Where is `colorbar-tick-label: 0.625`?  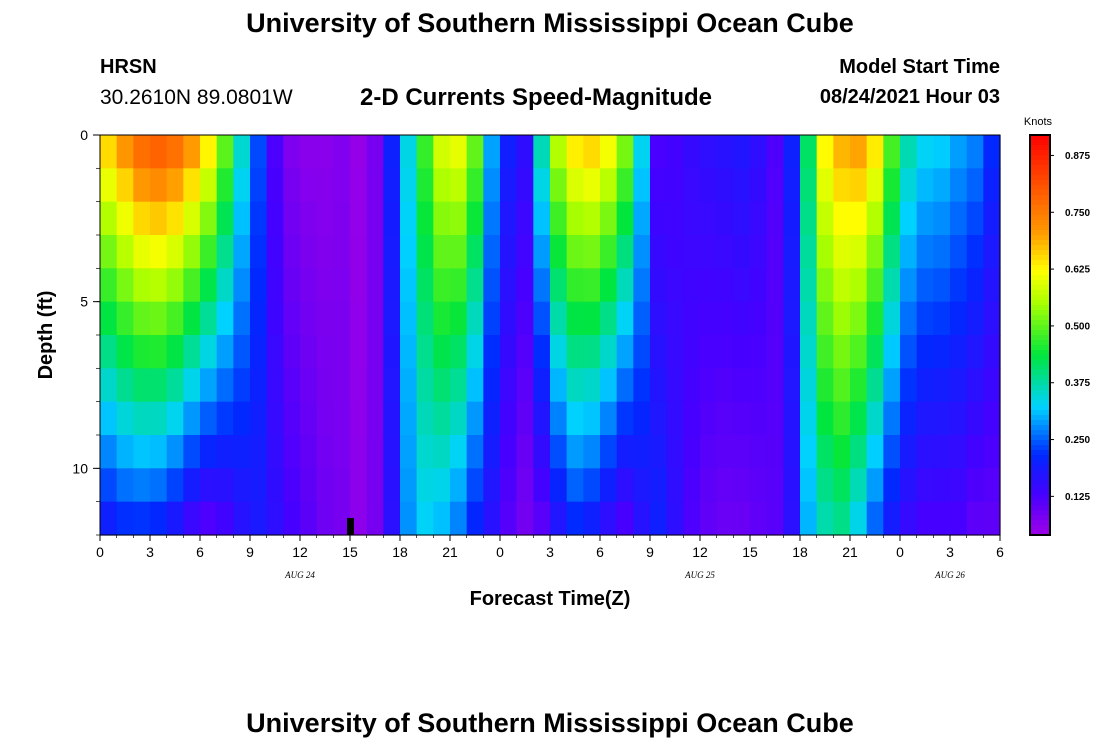 colorbar-tick-label: 0.625 is located at coordinates (1077, 270).